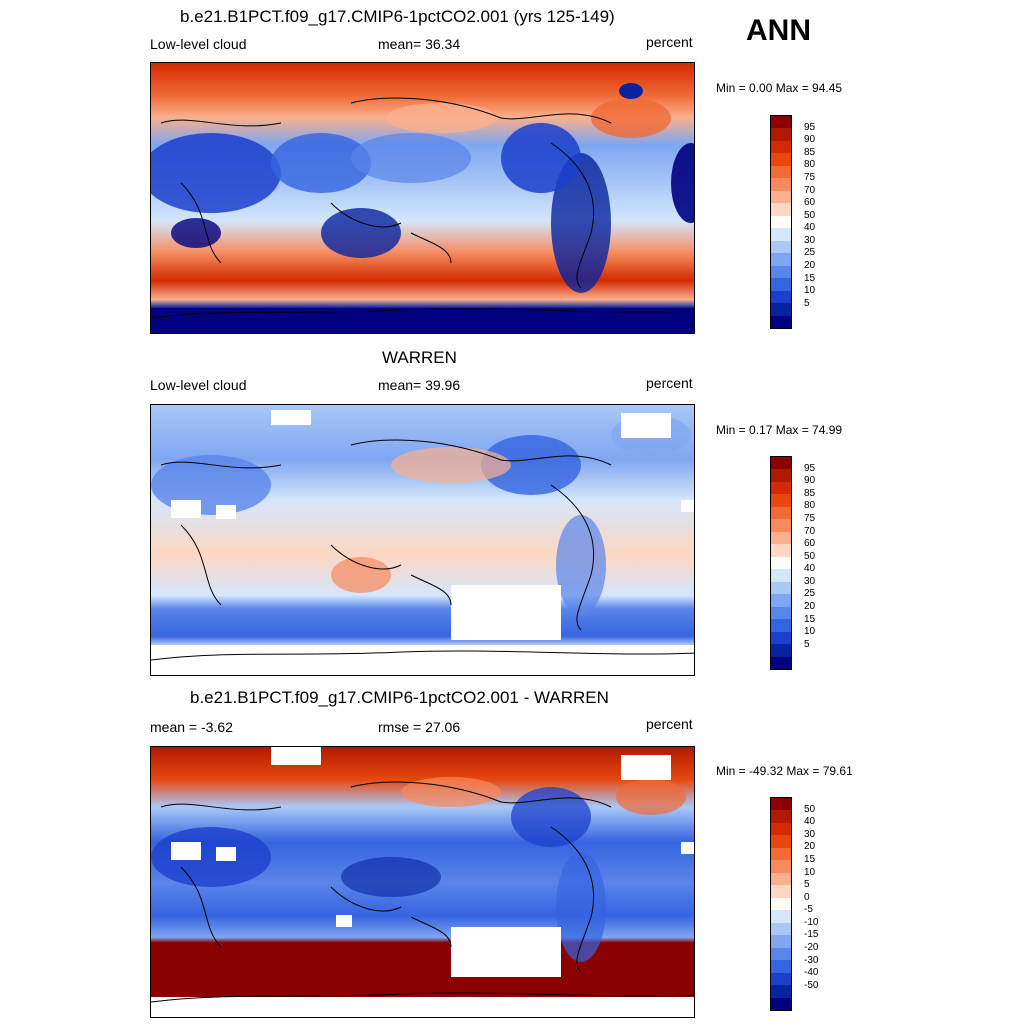 The width and height of the screenshot is (1024, 1024). Describe the element at coordinates (781, 563) in the screenshot. I see `panel-2-colorbar` at that location.